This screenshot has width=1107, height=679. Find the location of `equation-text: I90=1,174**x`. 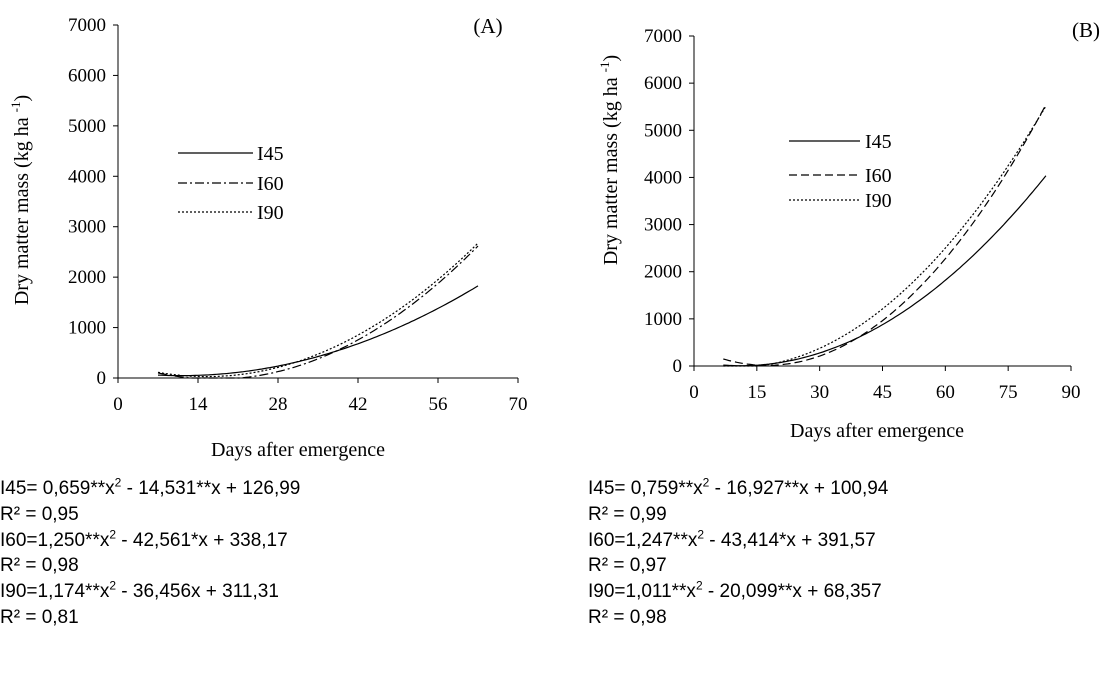

equation-text: I90=1,174**x is located at coordinates (55, 592).